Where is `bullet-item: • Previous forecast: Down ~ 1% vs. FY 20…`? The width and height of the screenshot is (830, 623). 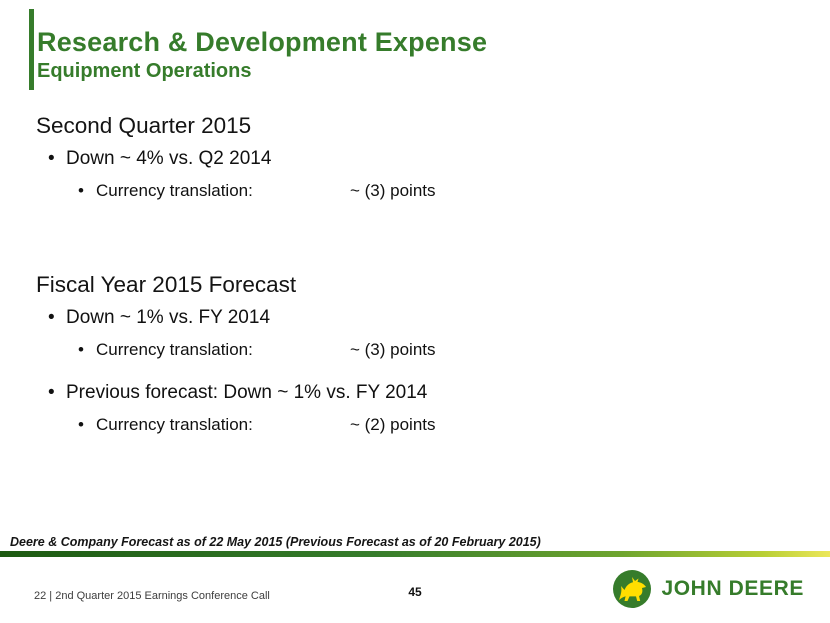
bullet-item: • Previous forecast: Down ~ 1% vs. FY 20… is located at coordinates (423, 393).